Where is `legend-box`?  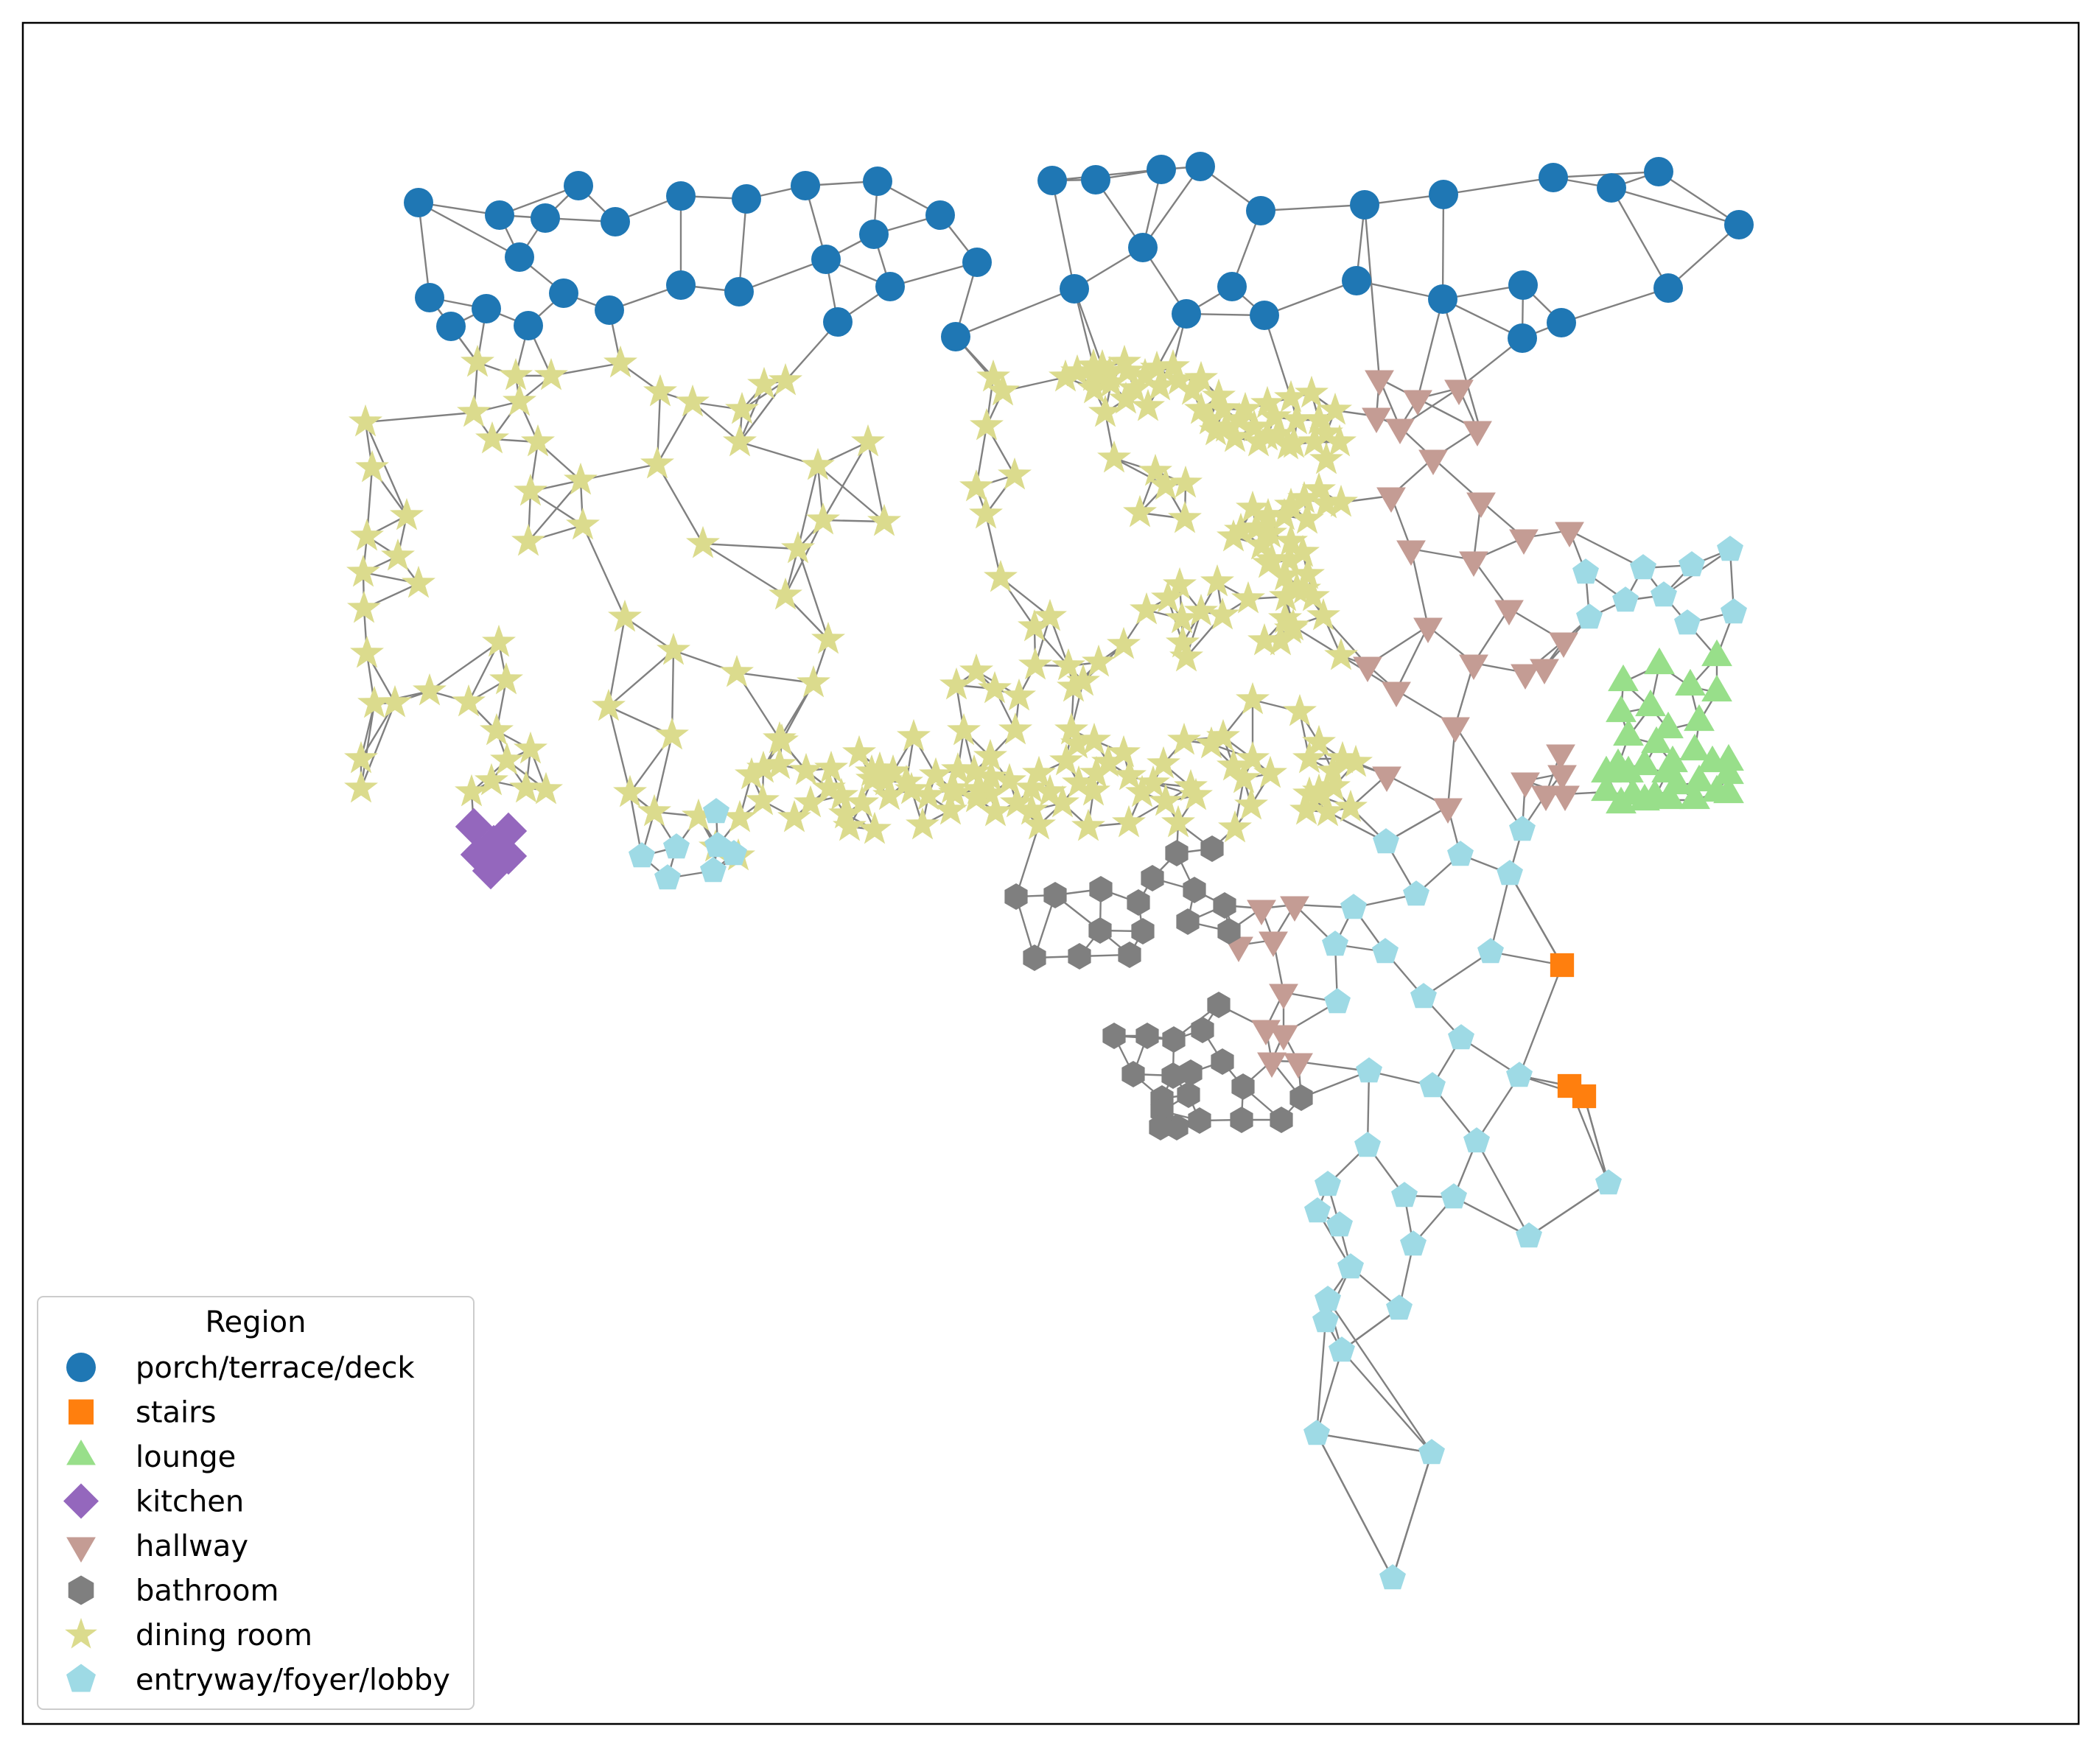 legend-box is located at coordinates (256, 1503).